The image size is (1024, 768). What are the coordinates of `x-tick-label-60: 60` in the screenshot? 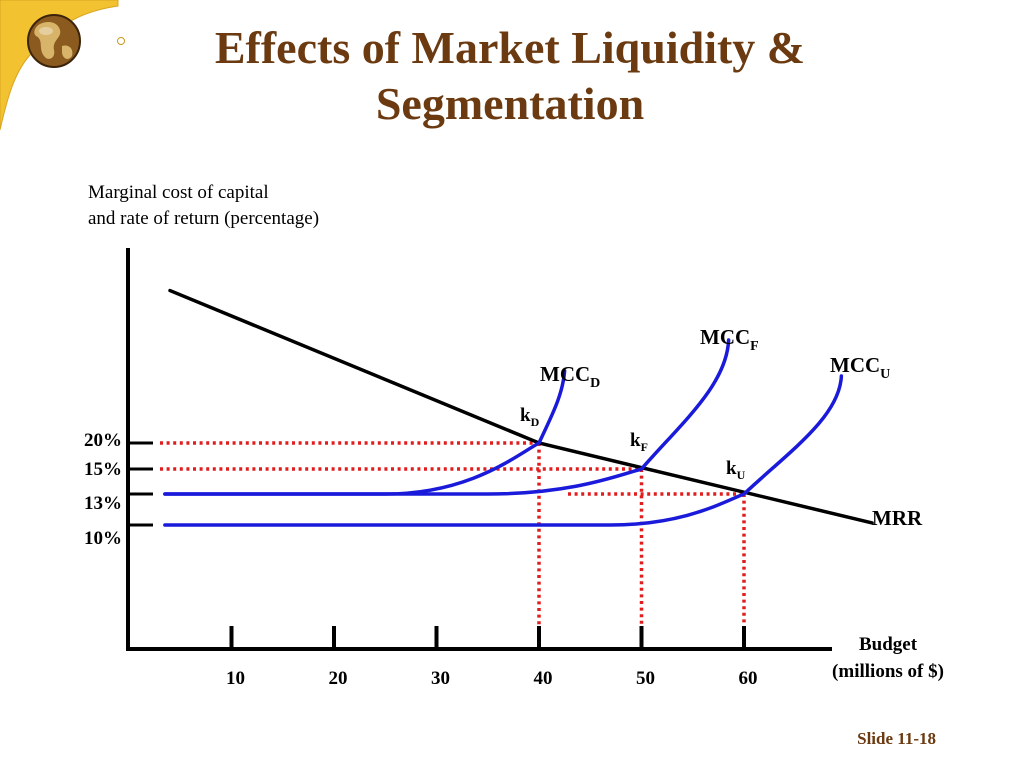 It's located at (748, 678).